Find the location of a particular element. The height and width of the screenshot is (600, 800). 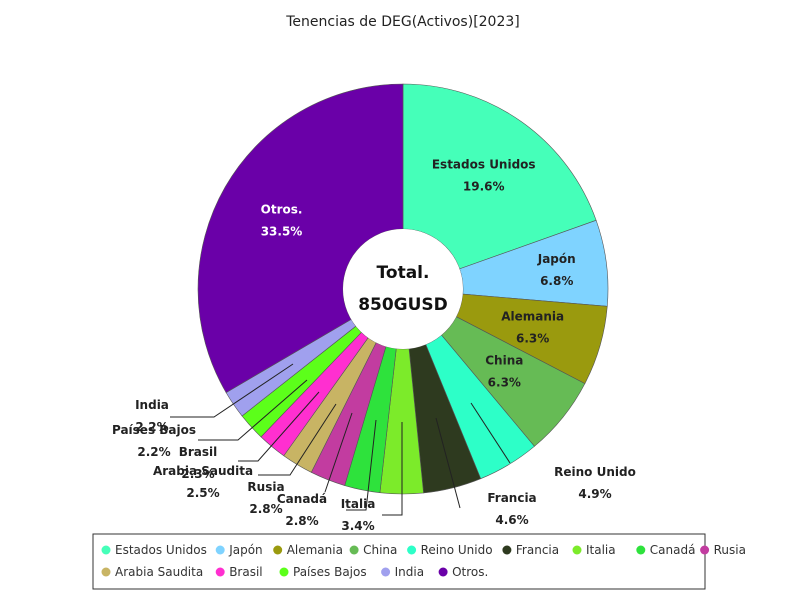

legend-marker-estados-unidos is located at coordinates (106, 550).